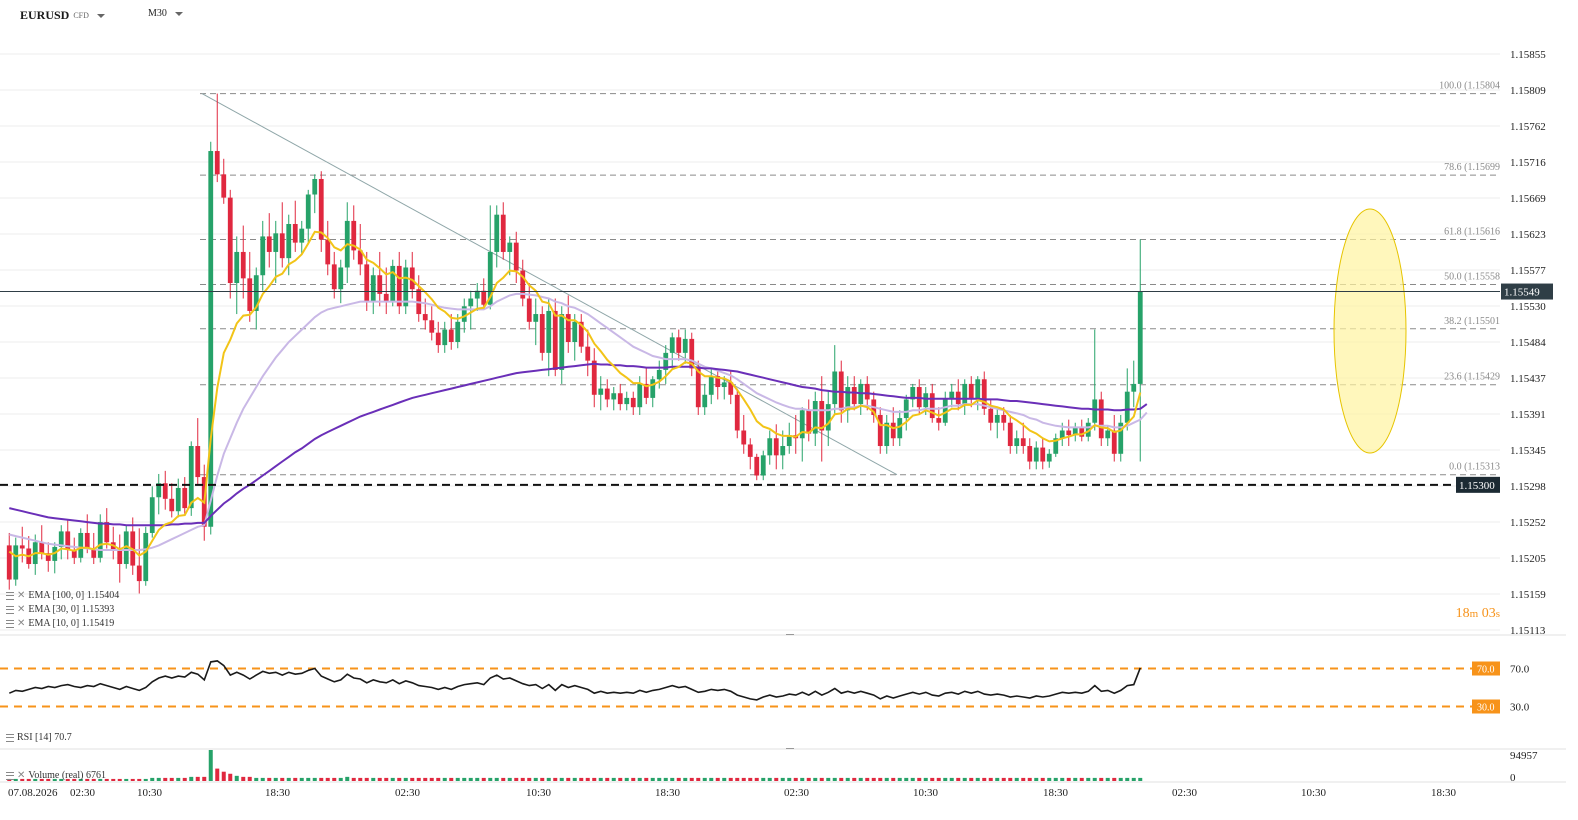 This screenshot has width=1578, height=820. I want to click on fib-level-label: 100.0 (1.15804, so click(1469, 86).